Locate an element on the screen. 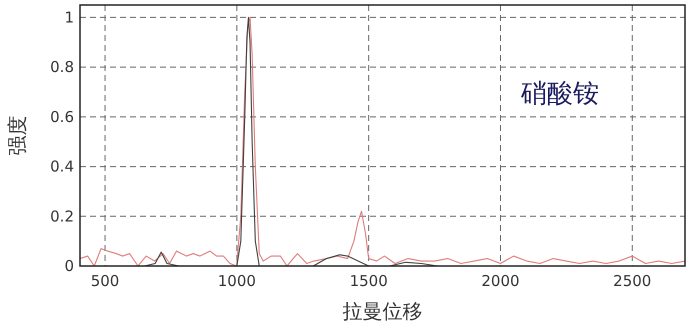  x-tick-label: 1500 is located at coordinates (369, 281).